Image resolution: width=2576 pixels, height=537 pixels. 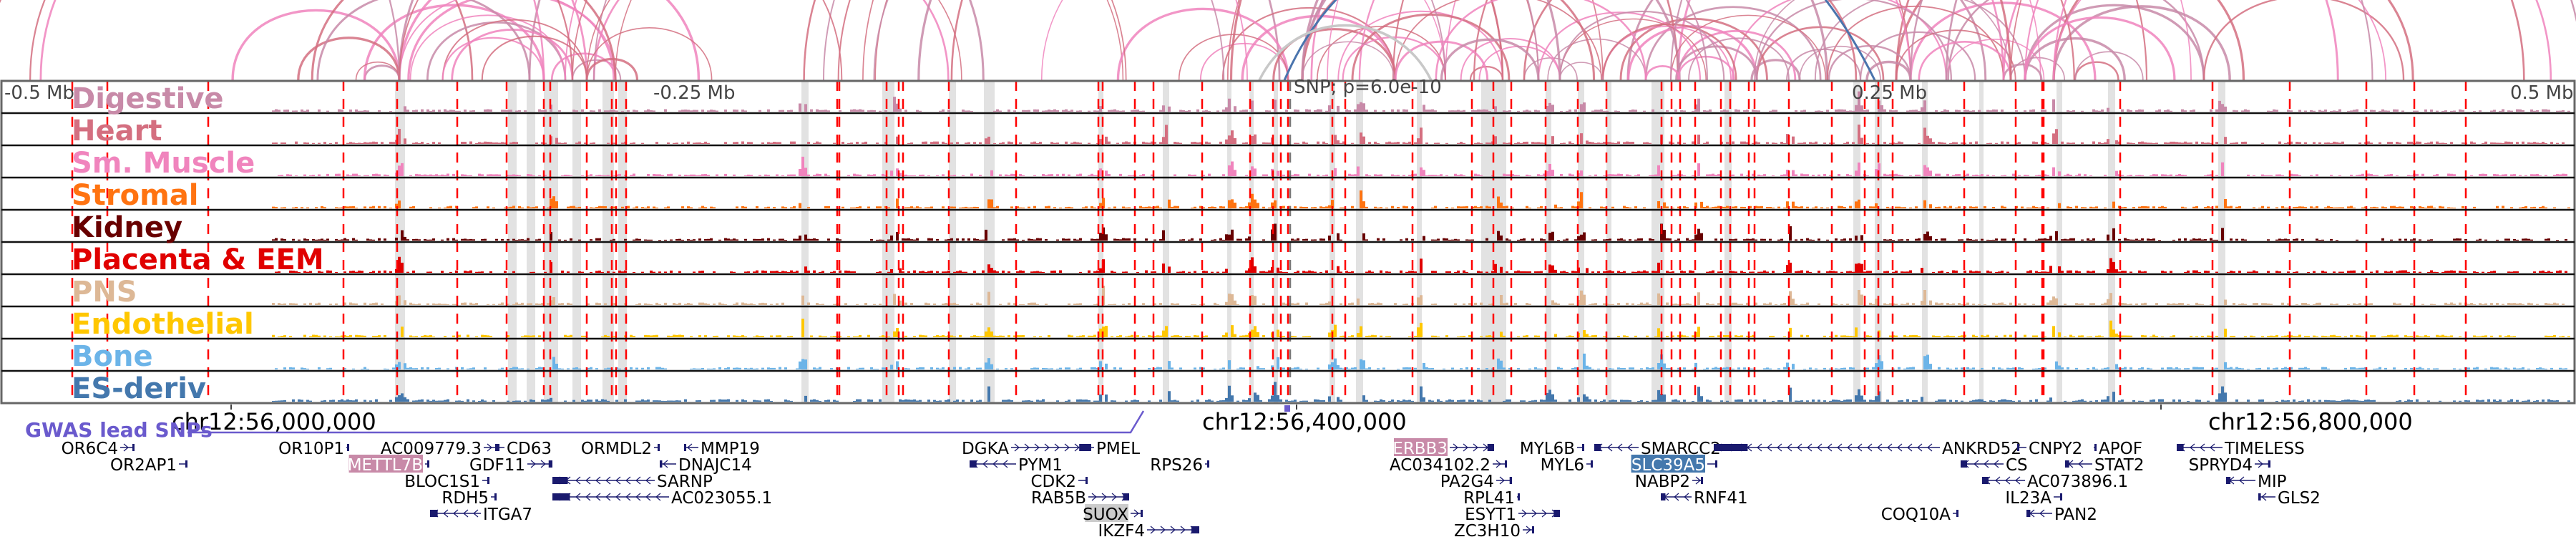 What do you see at coordinates (135, 195) in the screenshot?
I see `track-label: Stromal` at bounding box center [135, 195].